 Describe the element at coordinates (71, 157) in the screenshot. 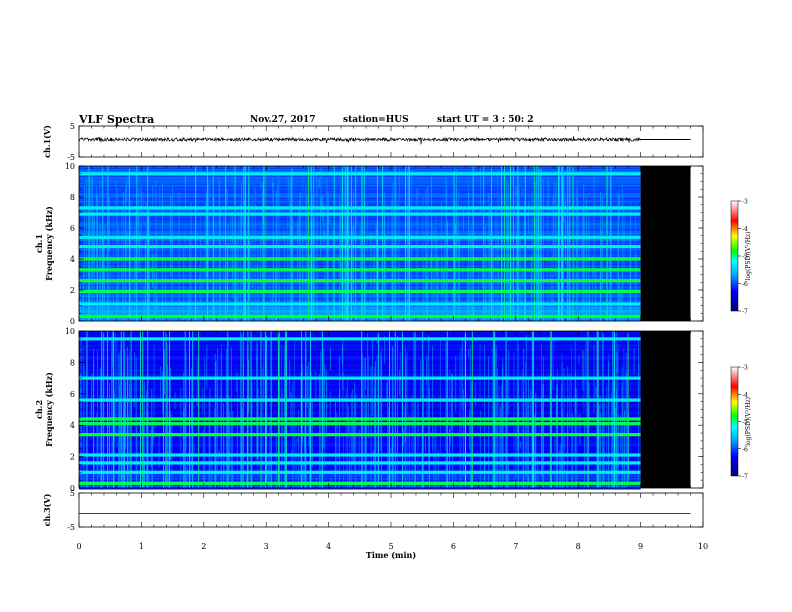

I see `y-tick-label: -5` at that location.